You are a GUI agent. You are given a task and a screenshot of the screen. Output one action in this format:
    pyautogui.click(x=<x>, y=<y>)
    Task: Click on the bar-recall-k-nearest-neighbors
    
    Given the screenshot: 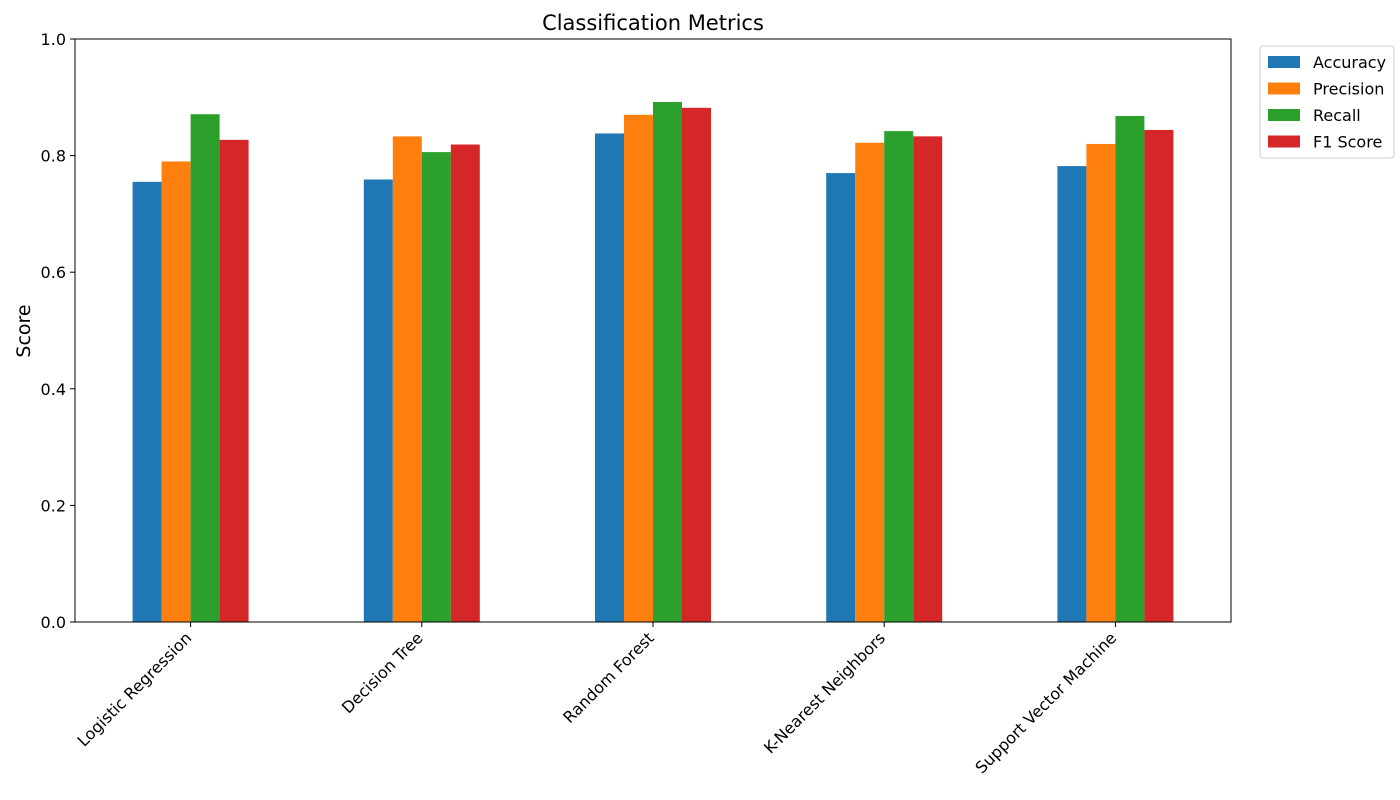 What is the action you would take?
    pyautogui.click(x=899, y=377)
    